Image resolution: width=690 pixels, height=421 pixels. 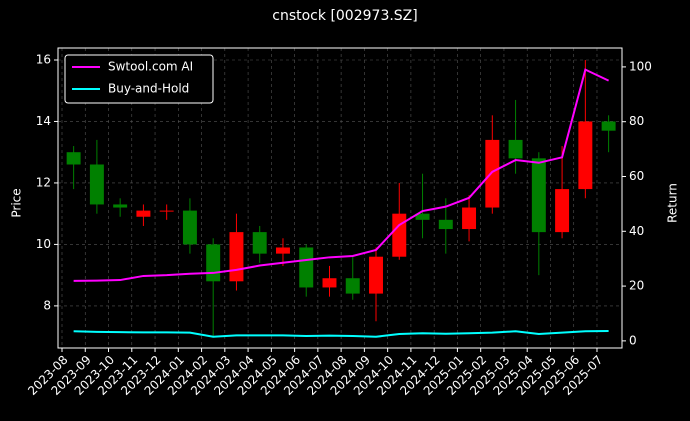 I want to click on y2-tick-label: 80, so click(x=636, y=121).